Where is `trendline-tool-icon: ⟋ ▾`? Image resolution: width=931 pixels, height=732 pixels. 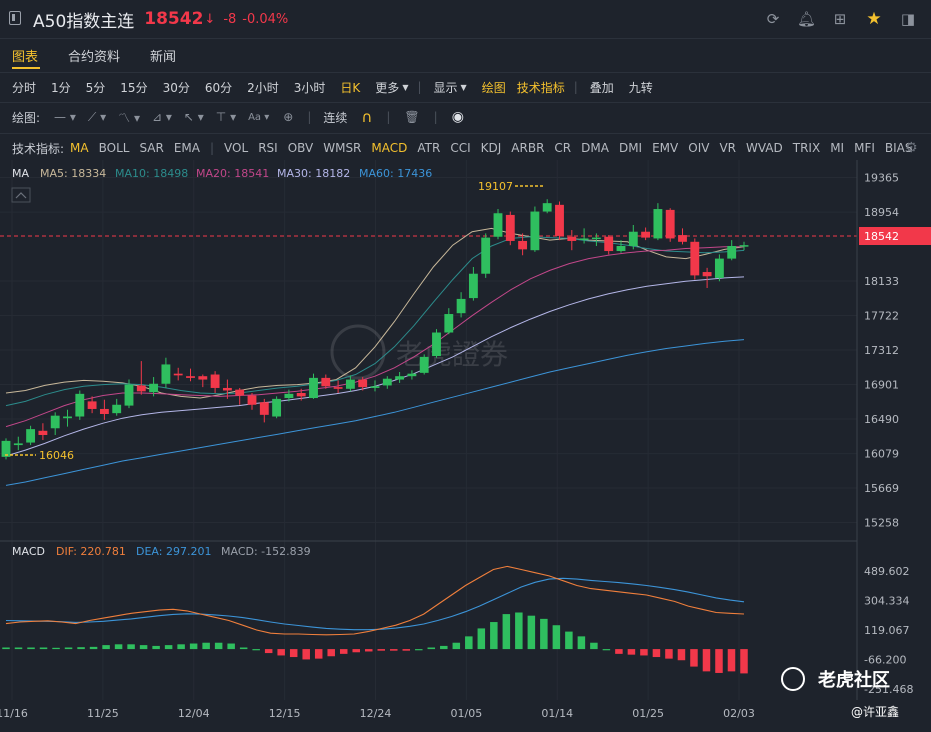
trendline-tool-icon: ⟋ ▾ is located at coordinates (97, 116).